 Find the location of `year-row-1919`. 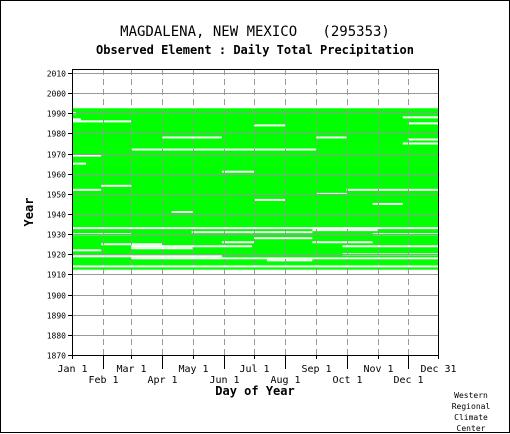

year-row-1919 is located at coordinates (255, 256).